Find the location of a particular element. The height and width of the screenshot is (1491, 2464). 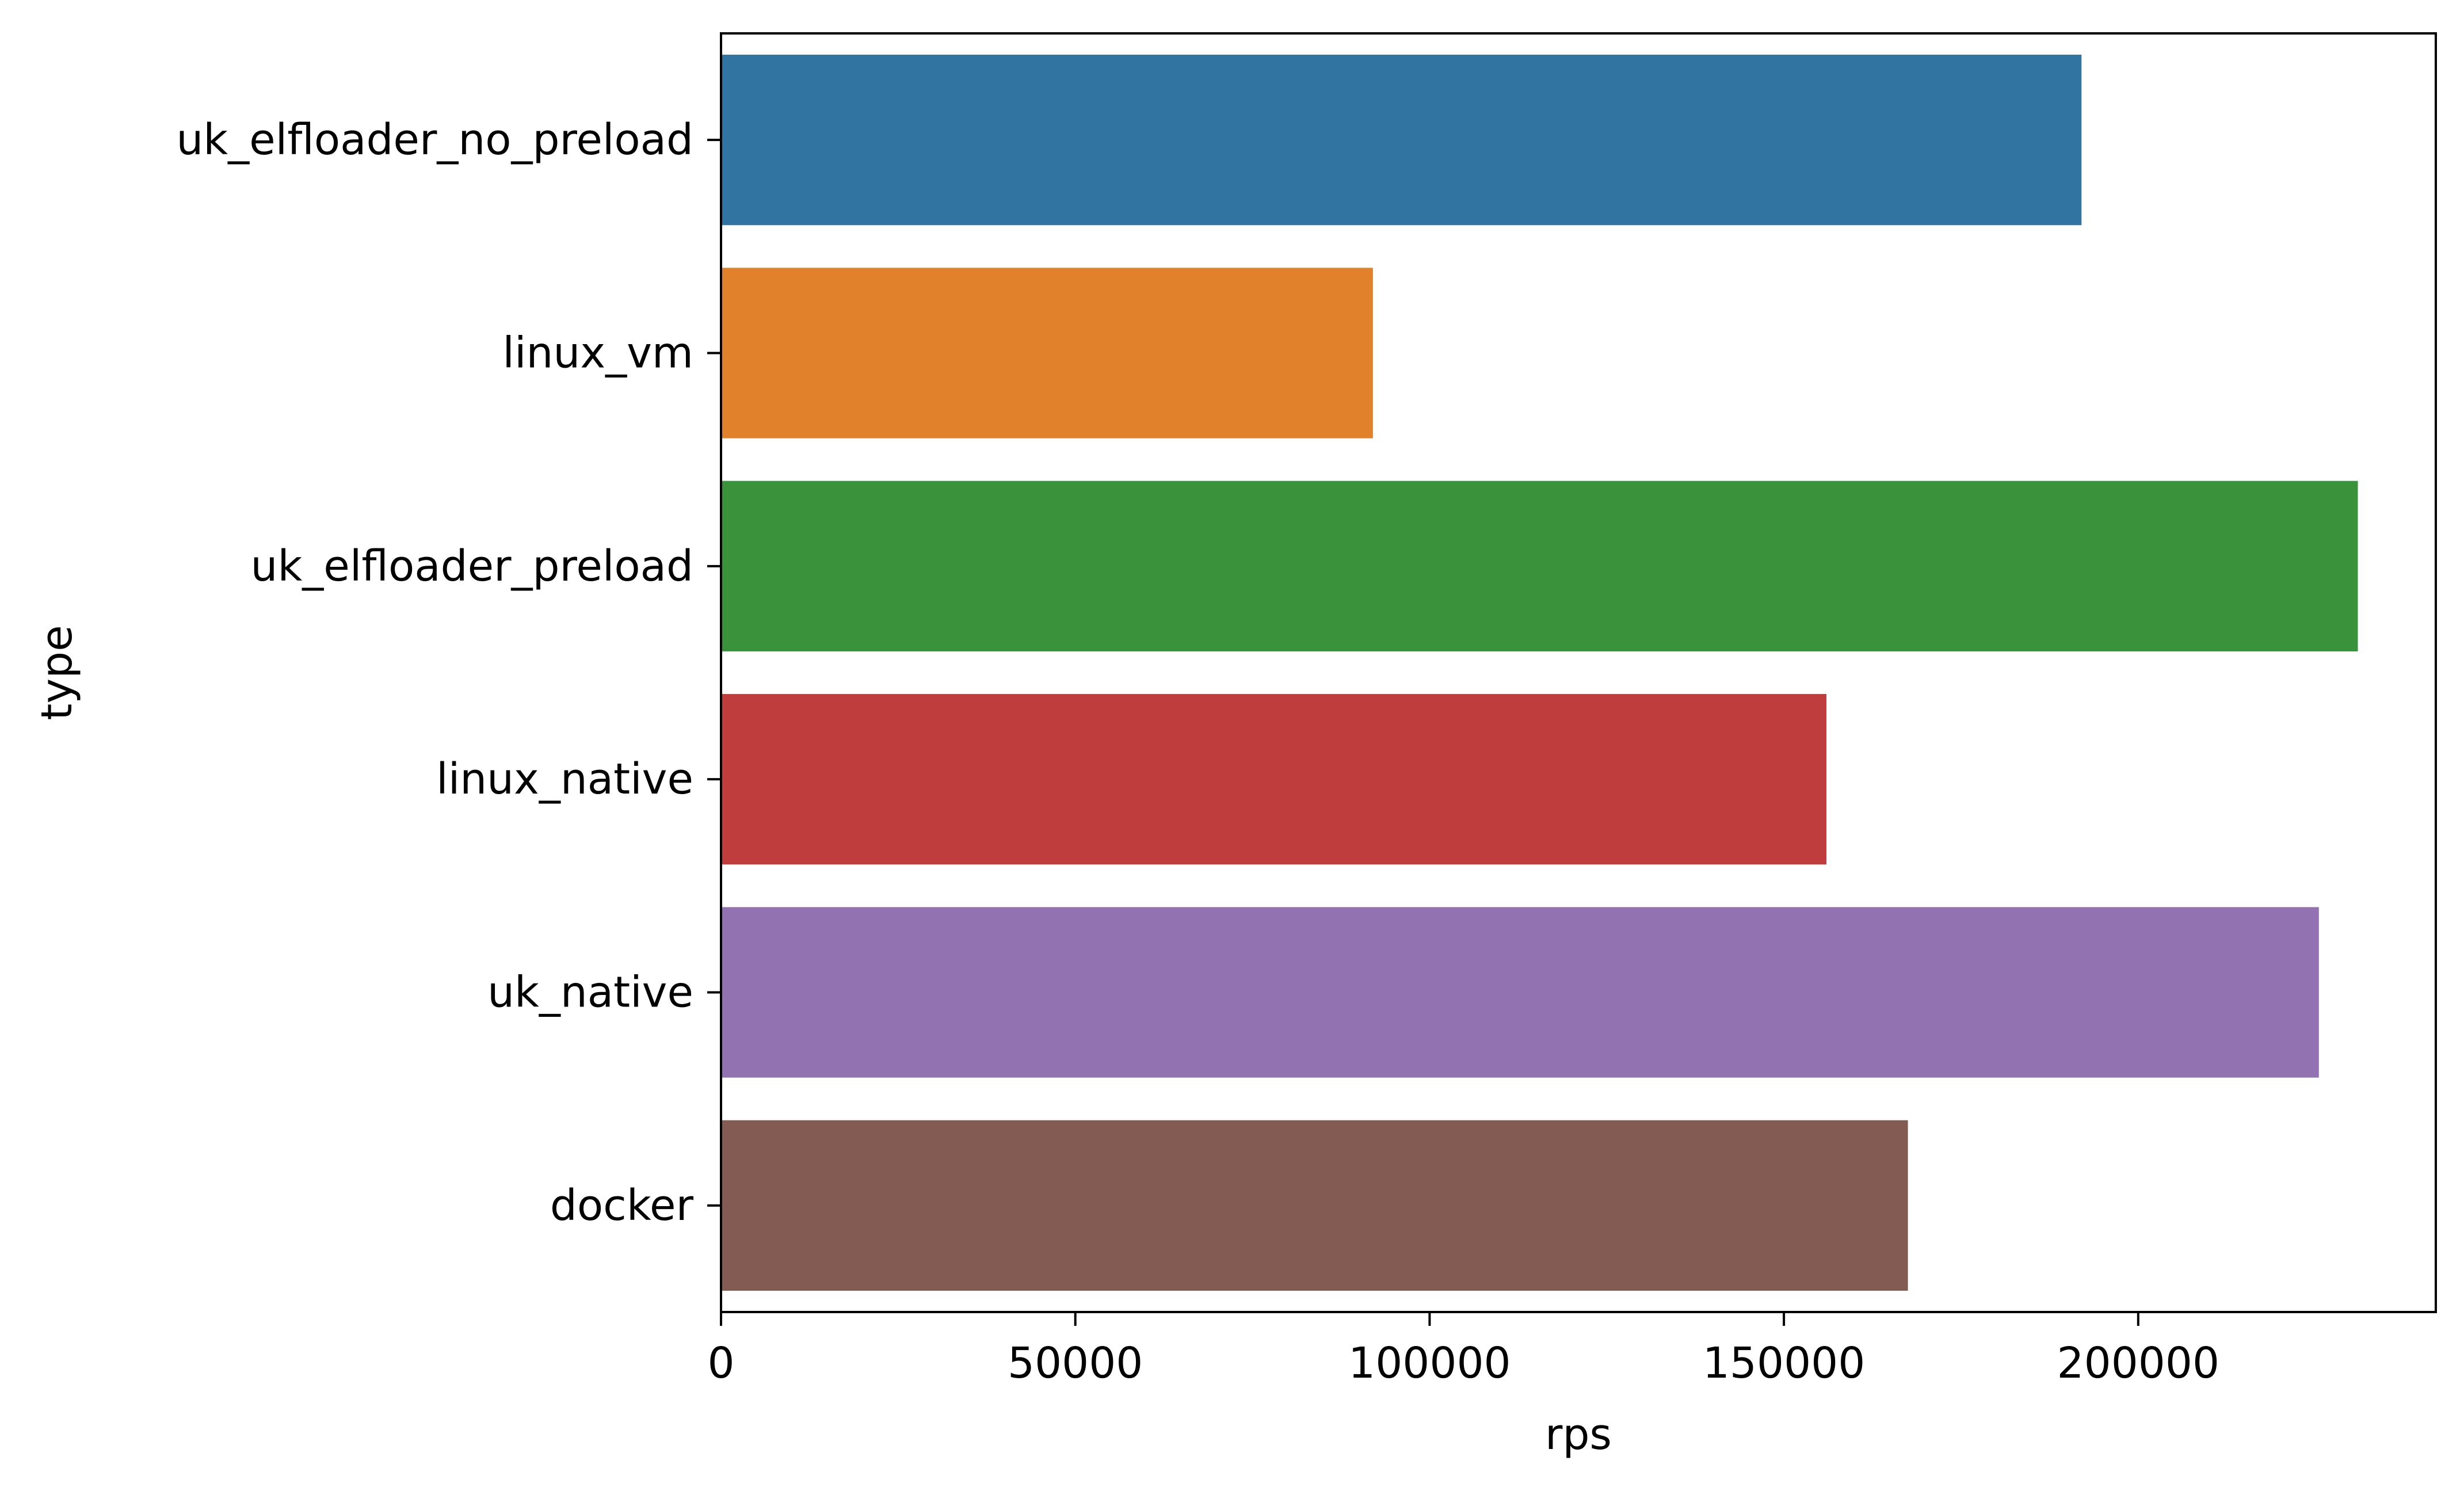

bar-linux-native is located at coordinates (1273, 779).